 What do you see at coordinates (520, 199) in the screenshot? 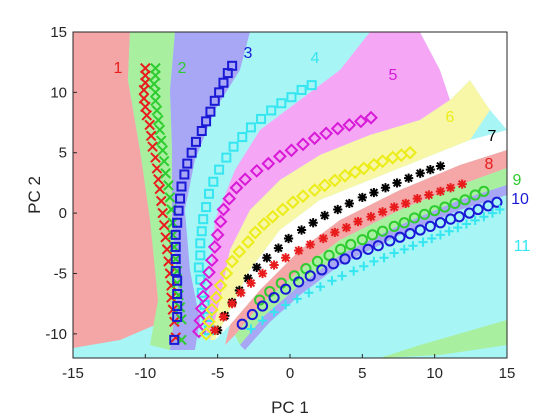
I see `series-label-10: 10` at bounding box center [520, 199].